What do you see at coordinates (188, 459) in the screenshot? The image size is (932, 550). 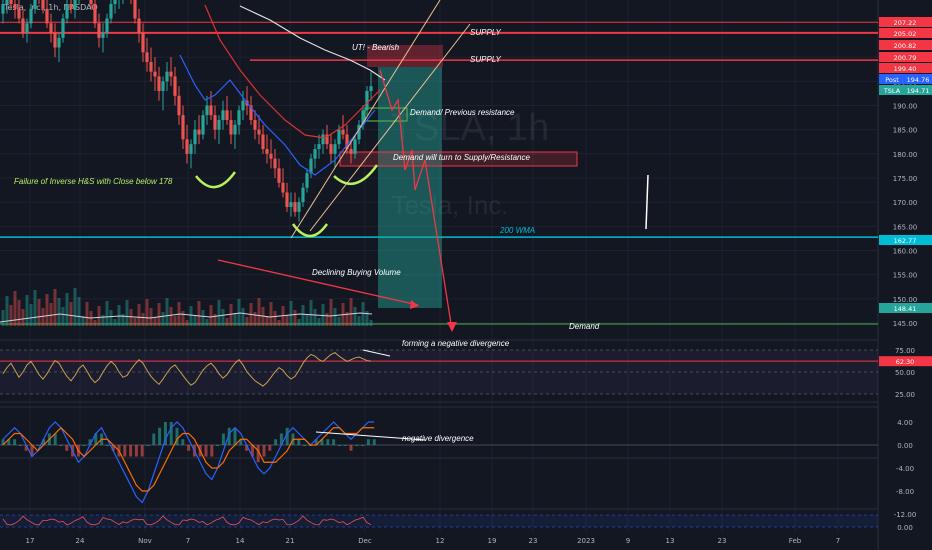 I see `macd-signal-line` at bounding box center [188, 459].